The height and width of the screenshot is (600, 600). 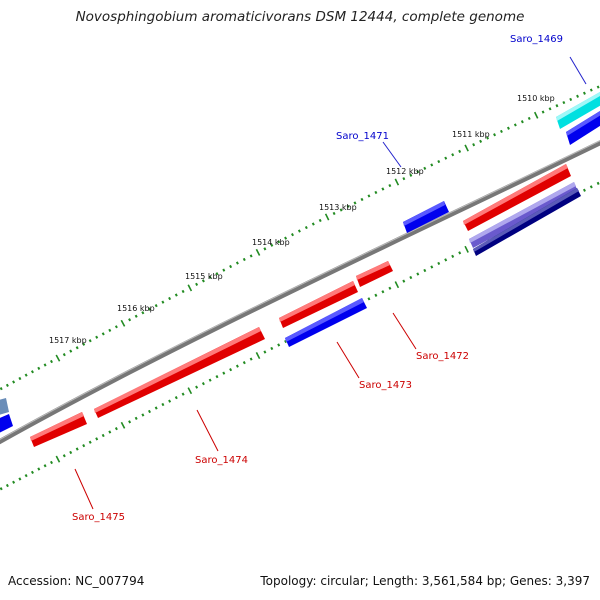 What do you see at coordinates (179, 372) in the screenshot?
I see `gene-feature-saro-1474-fwd` at bounding box center [179, 372].